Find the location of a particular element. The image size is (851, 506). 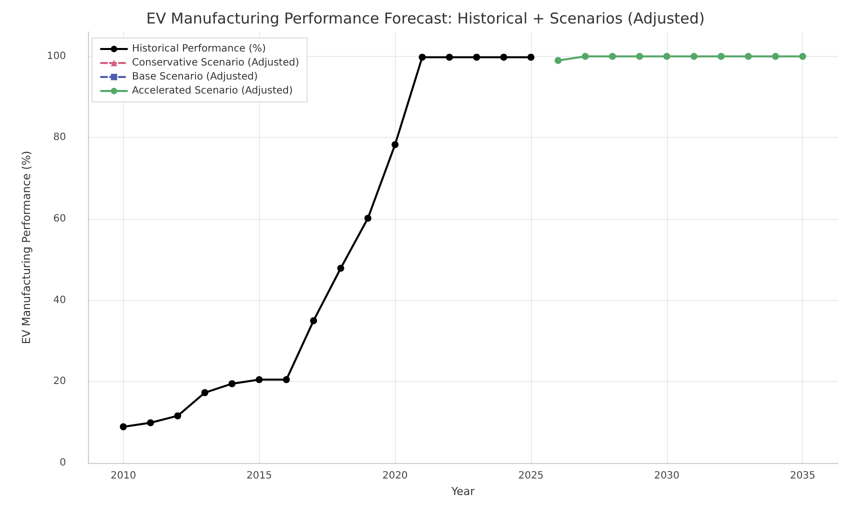

x-tick-label: 2025 is located at coordinates (531, 476).